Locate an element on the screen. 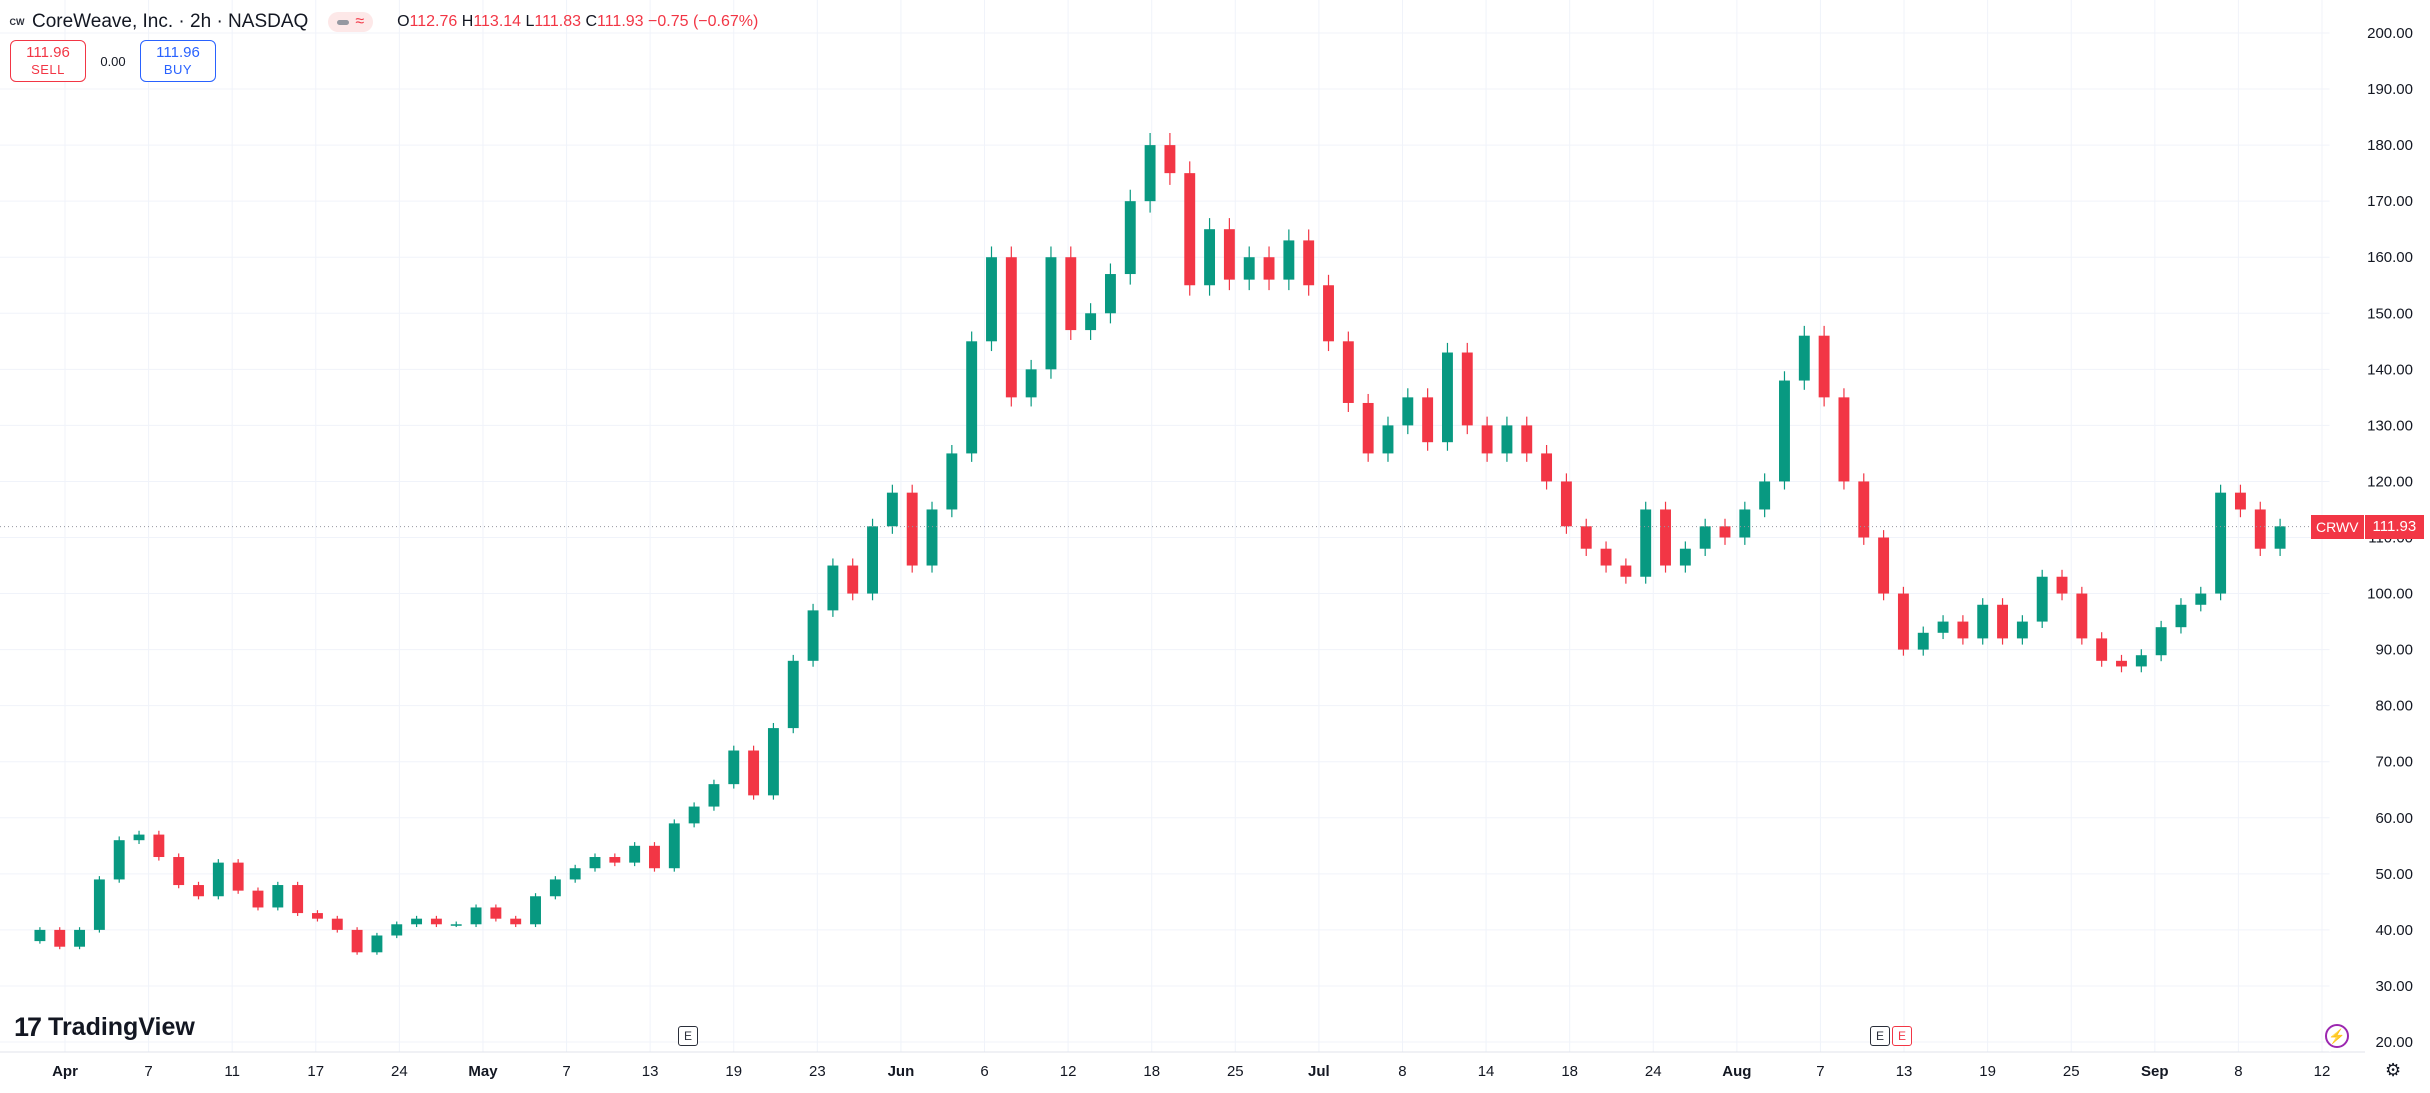  buy-price: 111.96 is located at coordinates (178, 52).